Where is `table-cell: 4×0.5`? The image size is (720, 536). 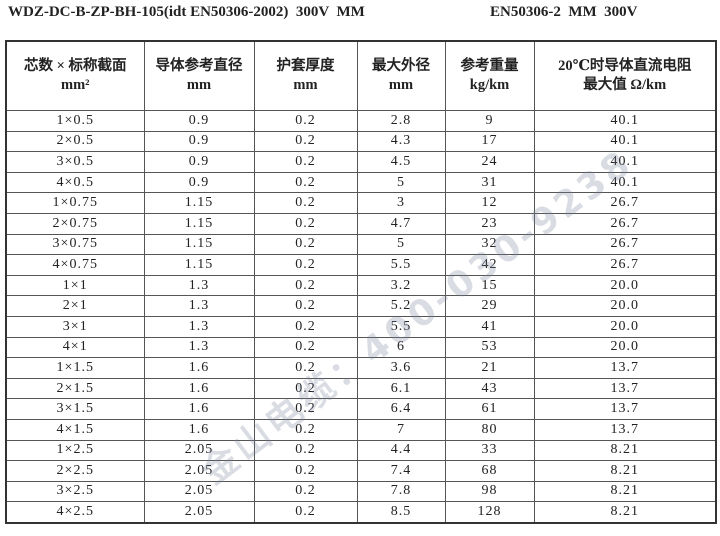
table-cell: 4×0.5 is located at coordinates (75, 182).